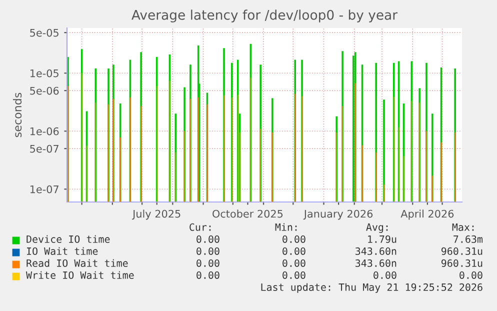 The width and height of the screenshot is (497, 311). Describe the element at coordinates (156, 215) in the screenshot. I see `x-tick-label: July 2025` at that location.